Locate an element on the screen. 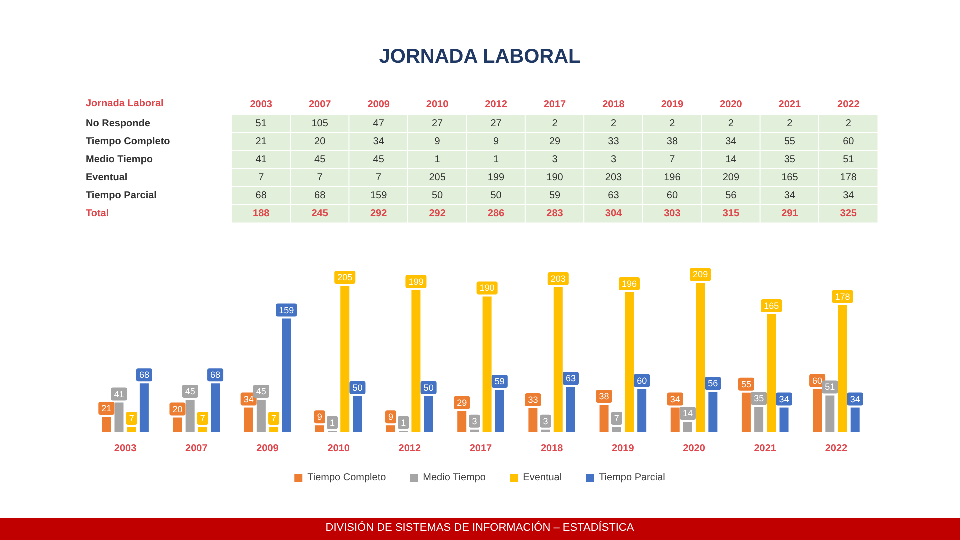 The width and height of the screenshot is (960, 540). y-tick-label: Eventual is located at coordinates (107, 178).